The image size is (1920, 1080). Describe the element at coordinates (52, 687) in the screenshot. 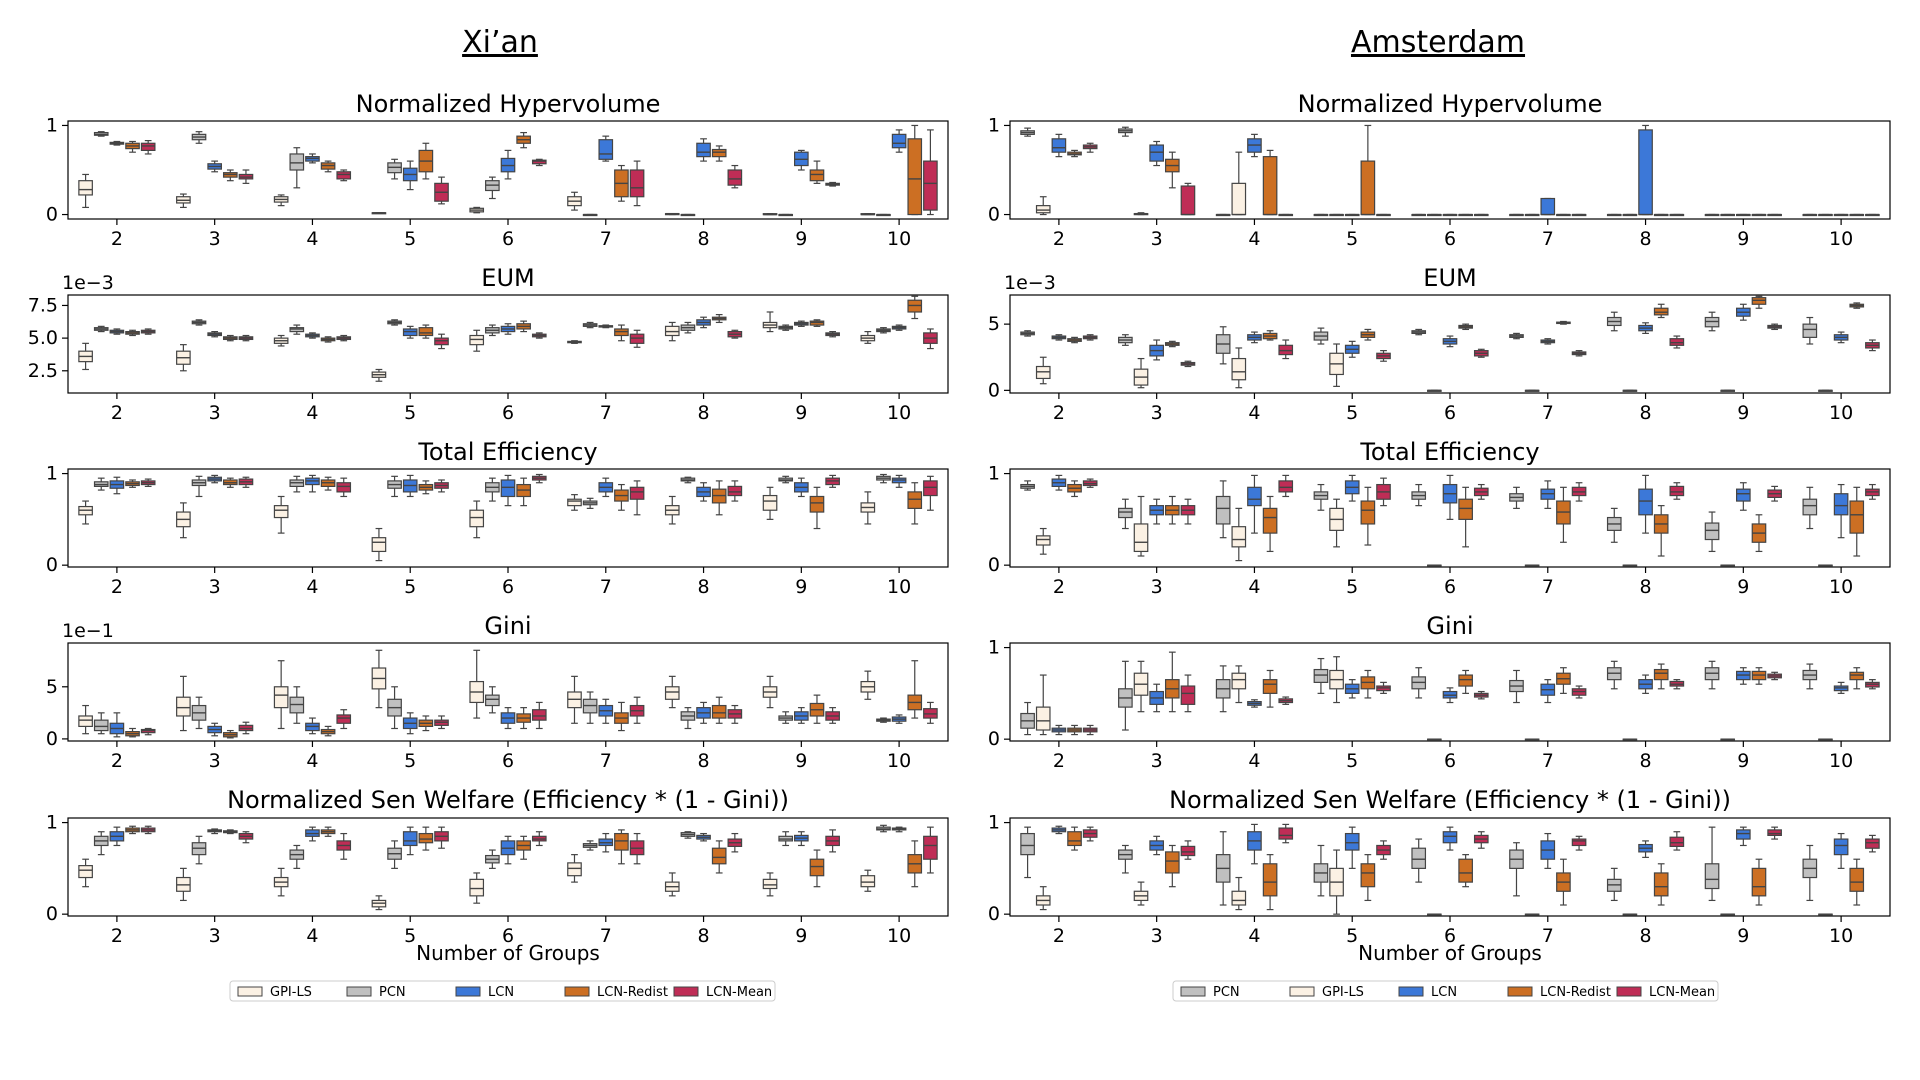

I see `y-tick-label: 5` at that location.